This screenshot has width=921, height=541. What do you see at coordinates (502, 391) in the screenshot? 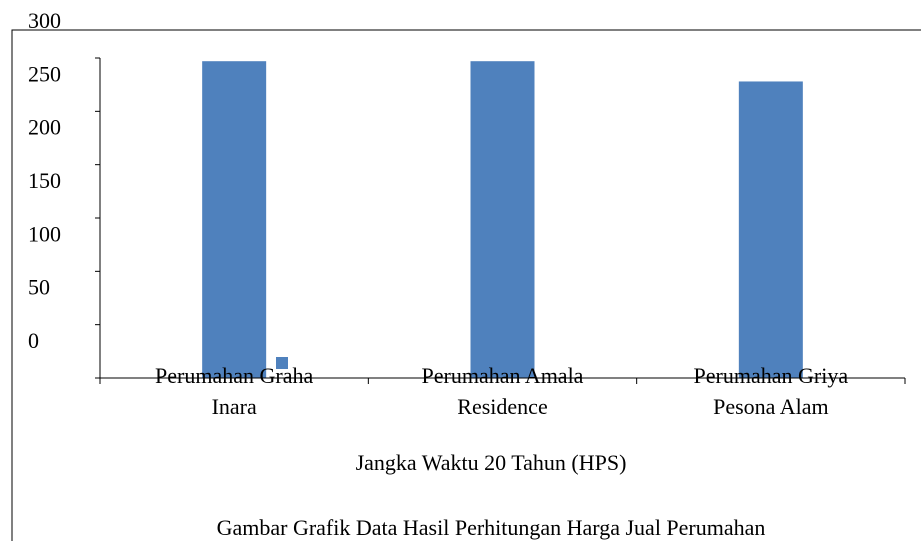
I see `x-tick-label: Perumahan Amala Residence` at bounding box center [502, 391].